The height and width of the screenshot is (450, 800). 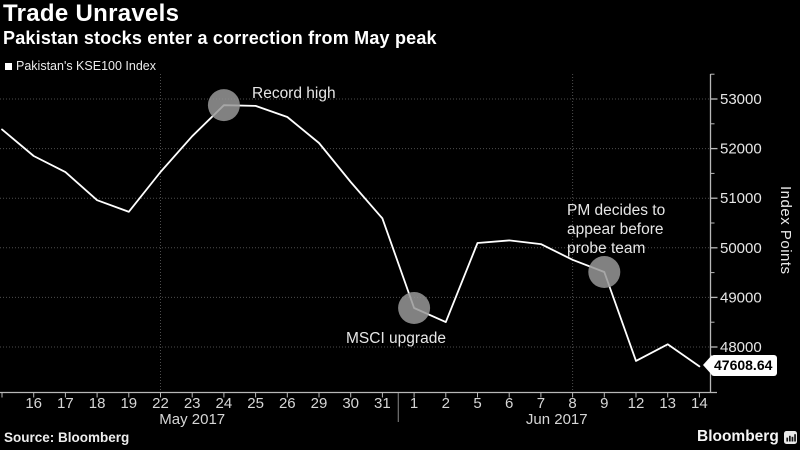 I want to click on x-day-label: 5, so click(x=477, y=403).